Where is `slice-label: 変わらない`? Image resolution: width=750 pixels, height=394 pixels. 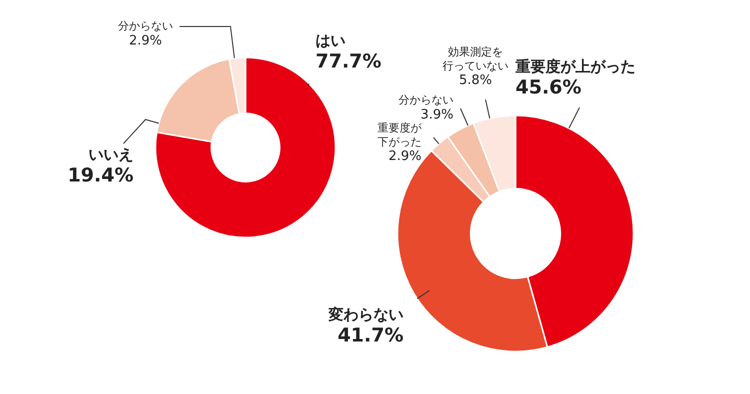
slice-label: 変わらない is located at coordinates (366, 315).